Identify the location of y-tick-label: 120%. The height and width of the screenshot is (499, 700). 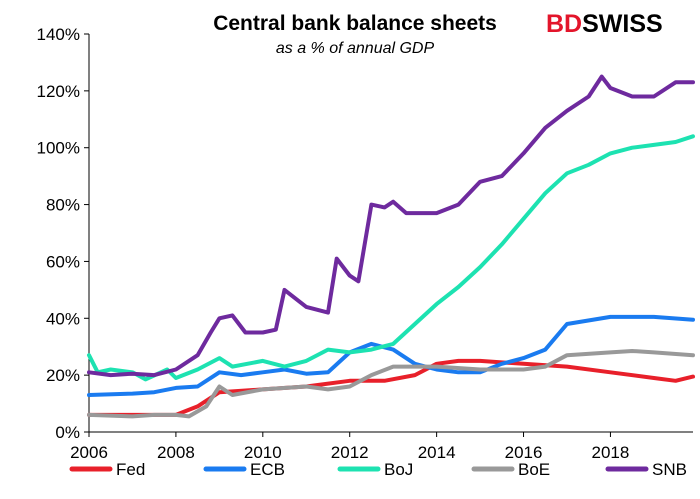
(58, 91).